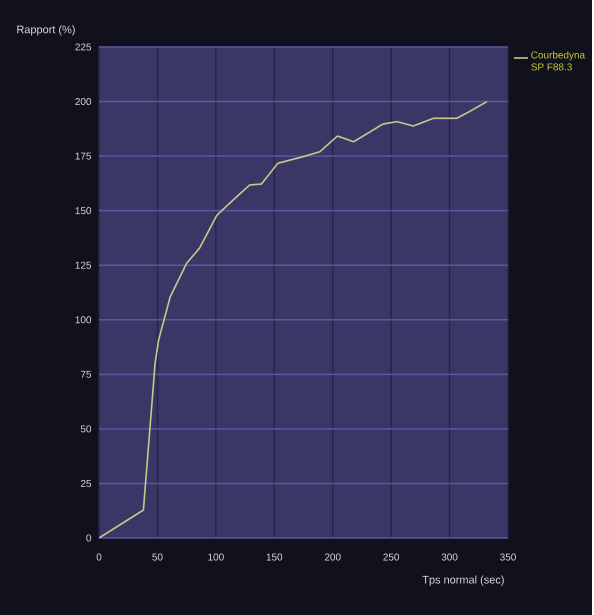 The width and height of the screenshot is (594, 615). I want to click on y-tick-label: 100, so click(84, 320).